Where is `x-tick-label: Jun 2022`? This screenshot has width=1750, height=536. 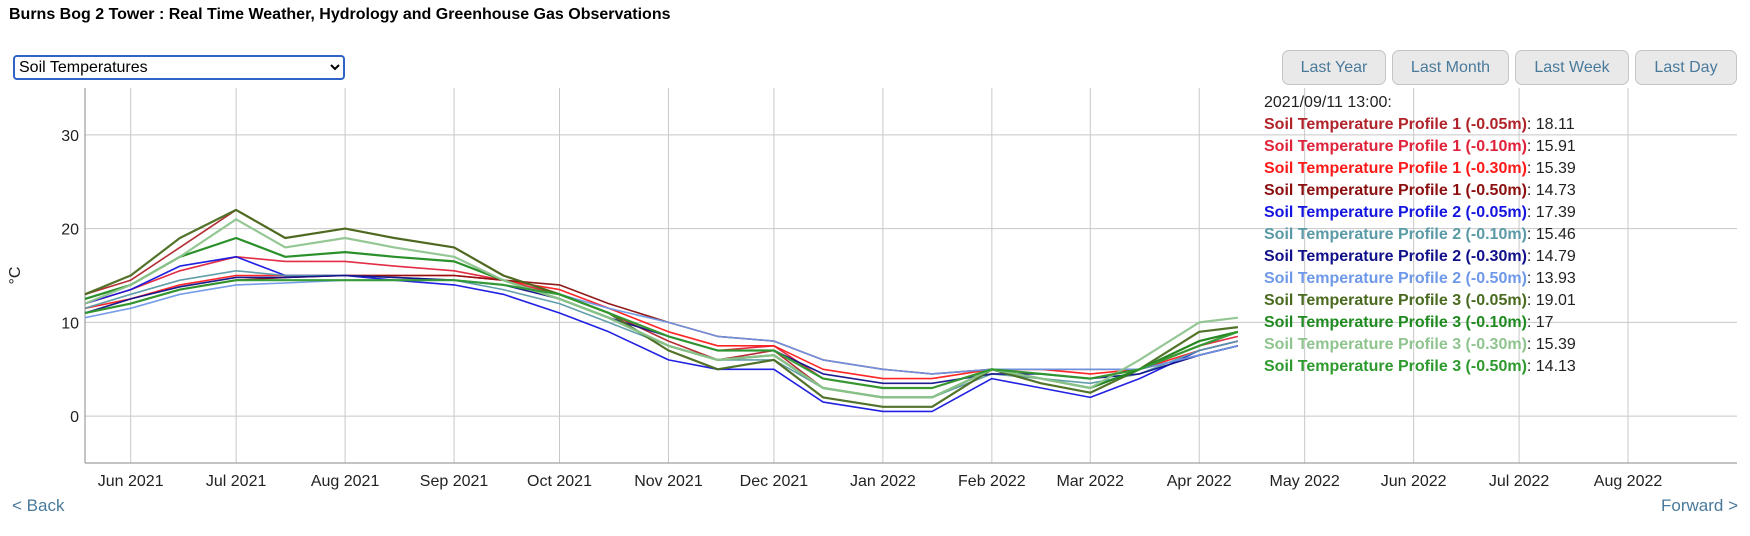 x-tick-label: Jun 2022 is located at coordinates (1414, 481).